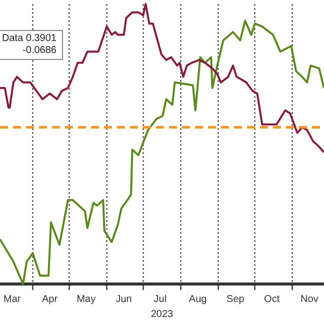 The height and width of the screenshot is (320, 324). What do you see at coordinates (39, 51) in the screenshot?
I see `annotation: -0.0686` at bounding box center [39, 51].